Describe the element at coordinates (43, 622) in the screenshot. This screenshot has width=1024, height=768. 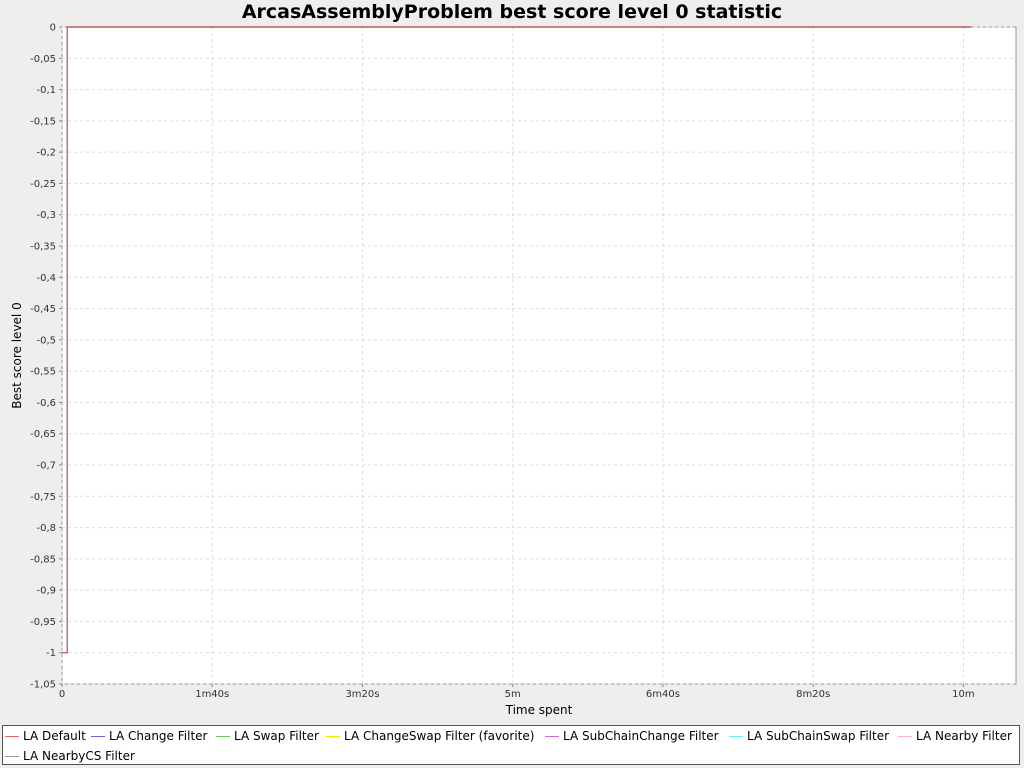
I see `y-tick-label: -0,95` at that location.